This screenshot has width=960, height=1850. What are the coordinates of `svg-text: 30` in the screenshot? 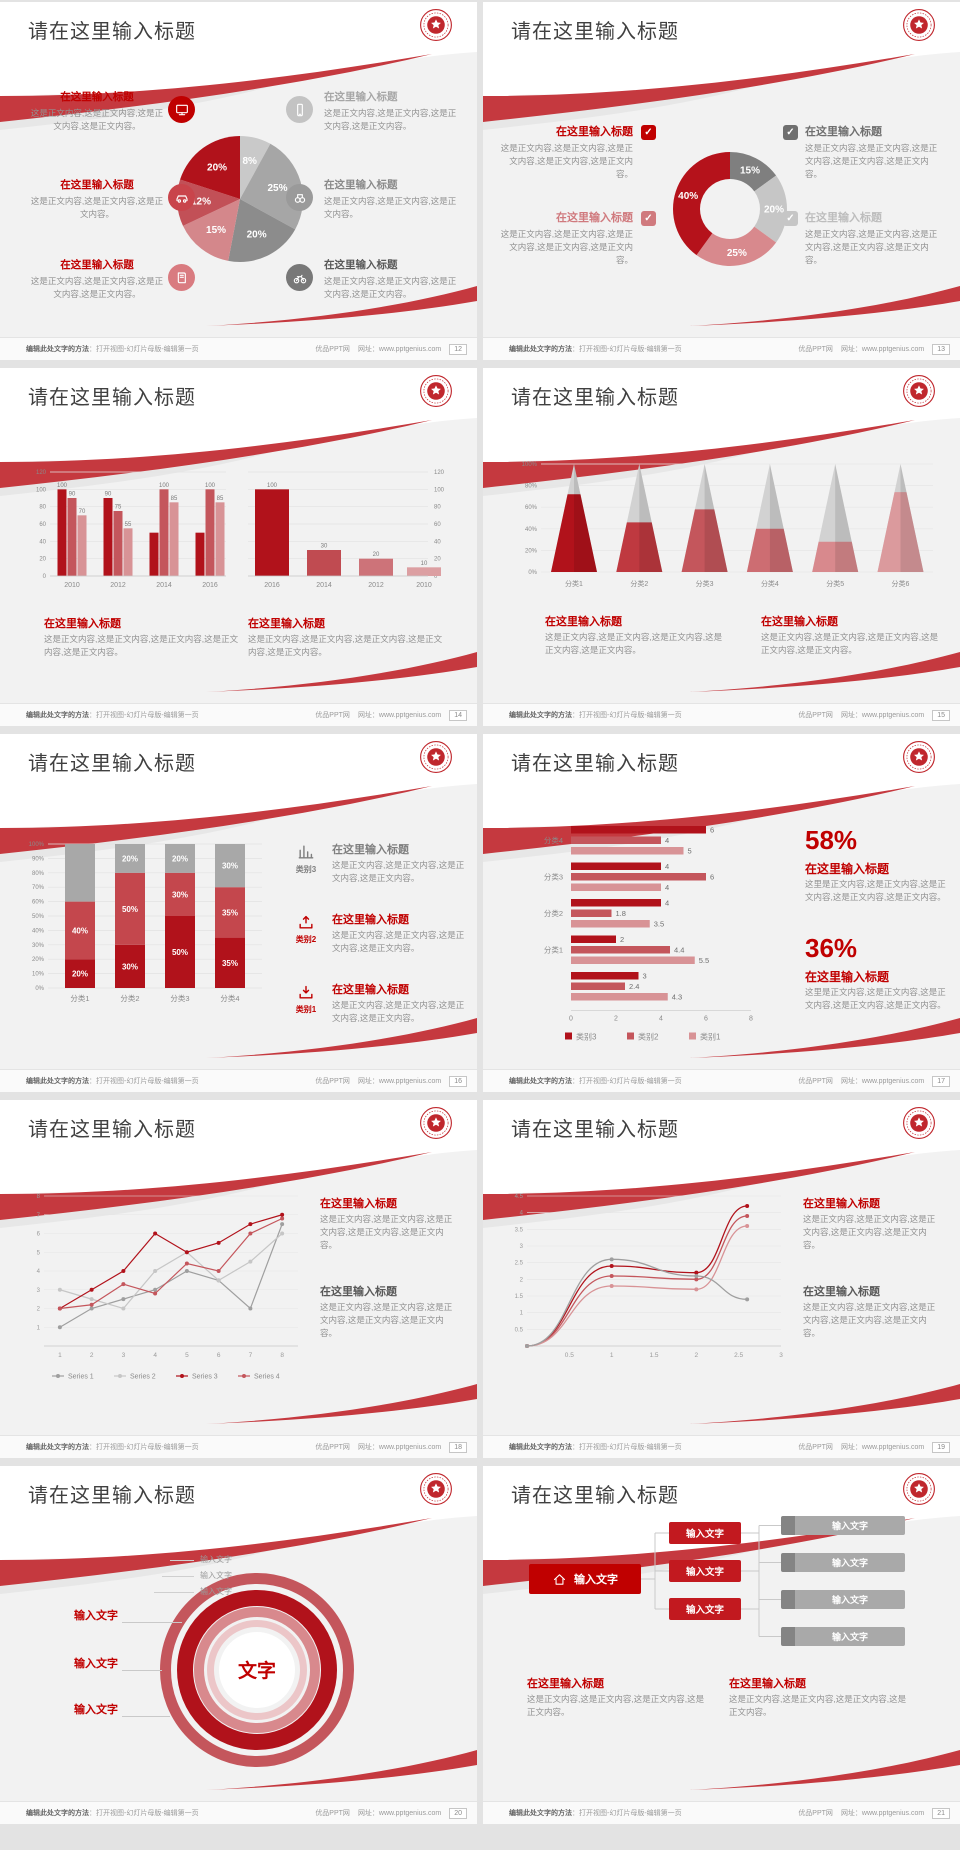 It's located at (324, 547).